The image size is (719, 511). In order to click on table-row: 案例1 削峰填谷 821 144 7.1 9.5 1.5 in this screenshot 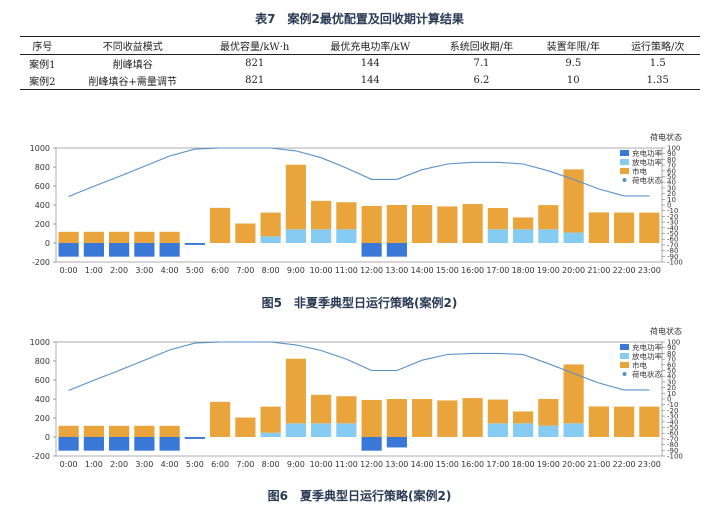, I will do `click(360, 64)`.